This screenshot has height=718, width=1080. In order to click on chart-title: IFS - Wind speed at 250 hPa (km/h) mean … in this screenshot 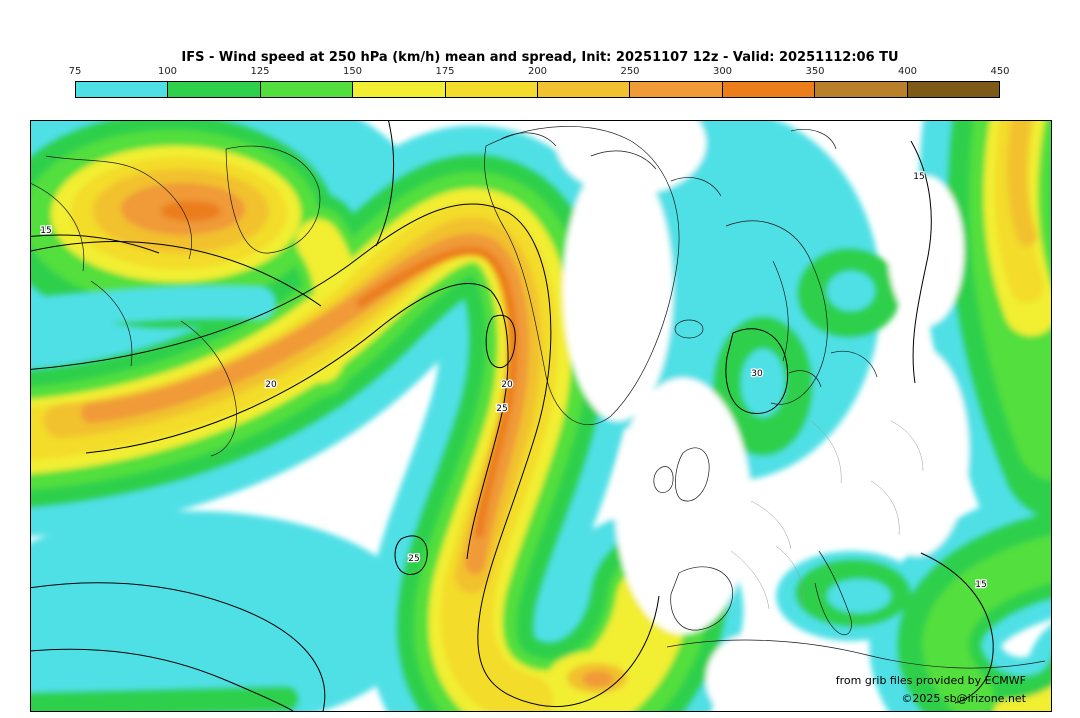, I will do `click(540, 57)`.